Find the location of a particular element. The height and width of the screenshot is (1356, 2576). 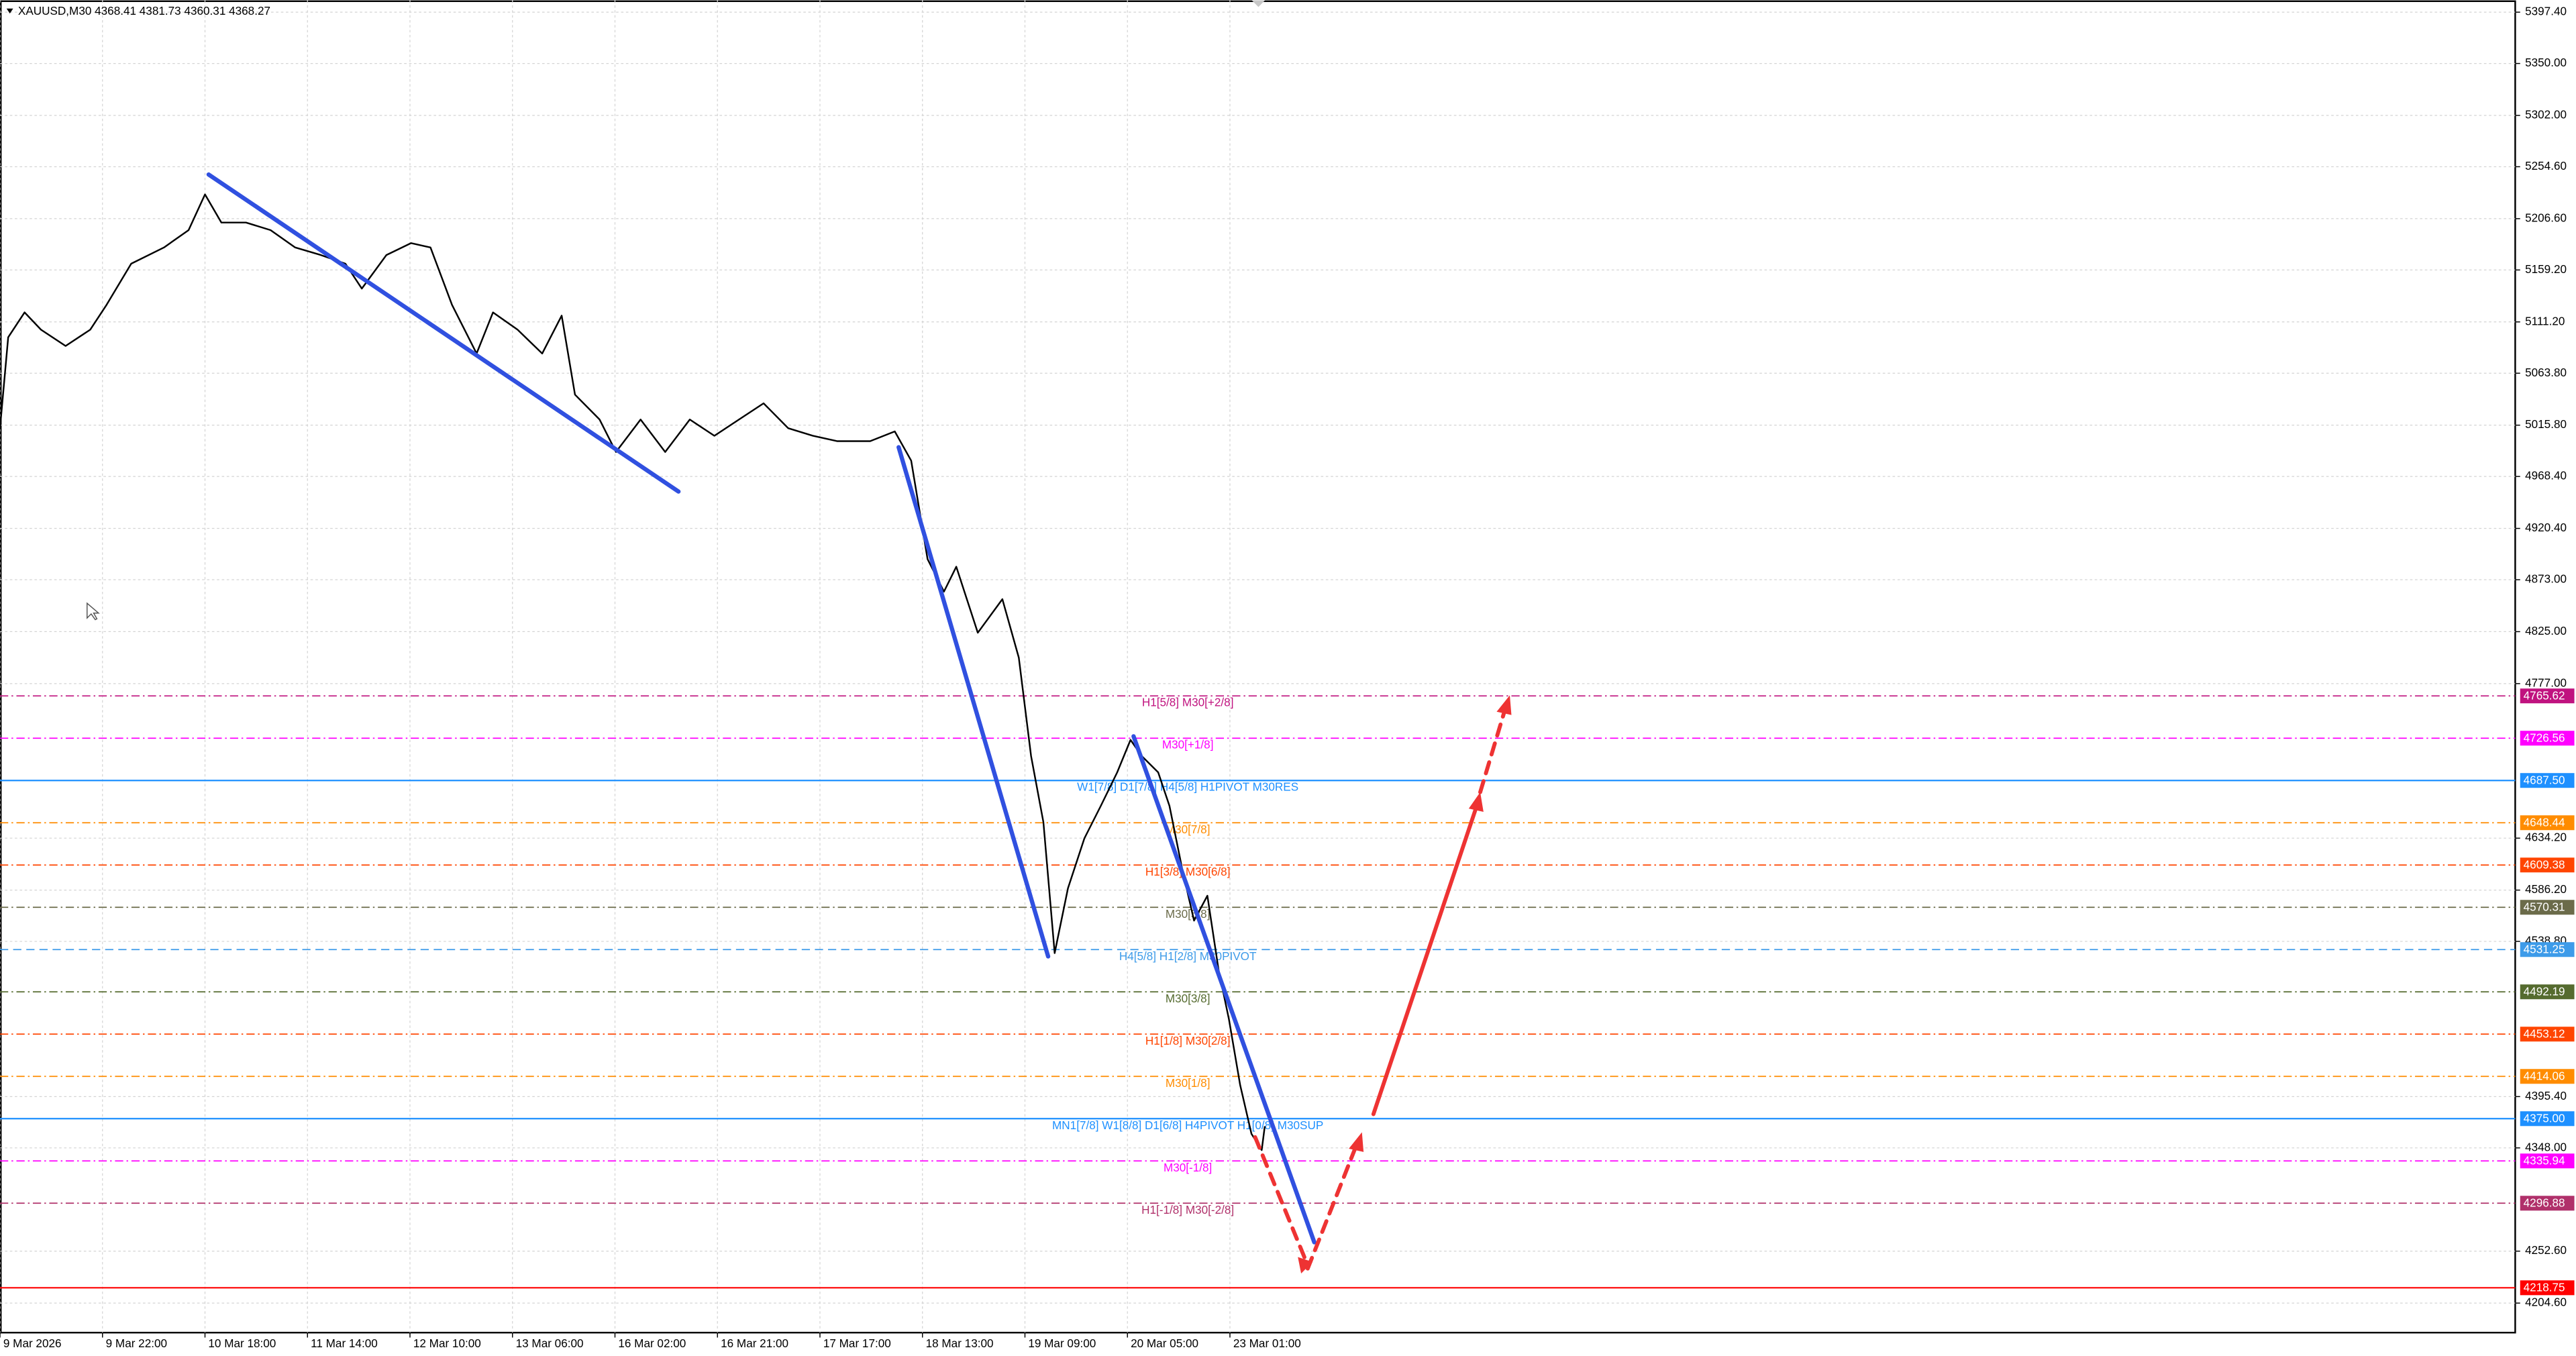

x-tick-label: 9 Mar 2026 is located at coordinates (32, 1343).